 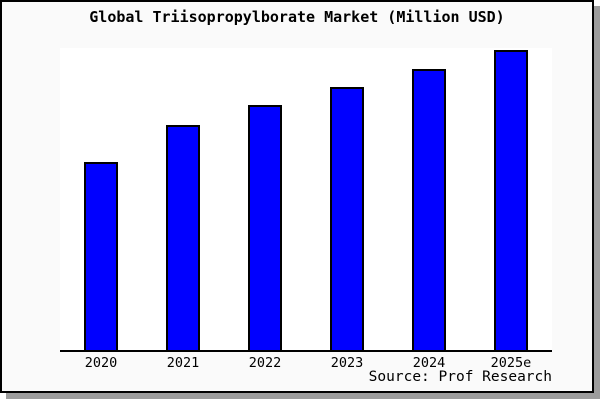 What do you see at coordinates (347, 363) in the screenshot?
I see `x-tick-2023: 2023` at bounding box center [347, 363].